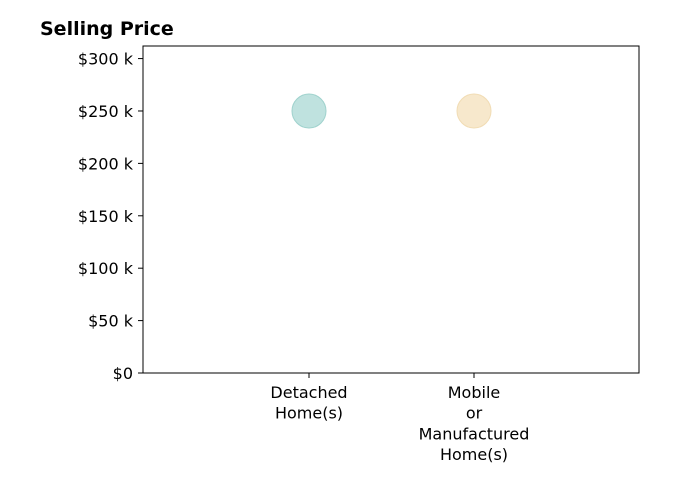  I want to click on y-tick-label: $0, so click(123, 373).